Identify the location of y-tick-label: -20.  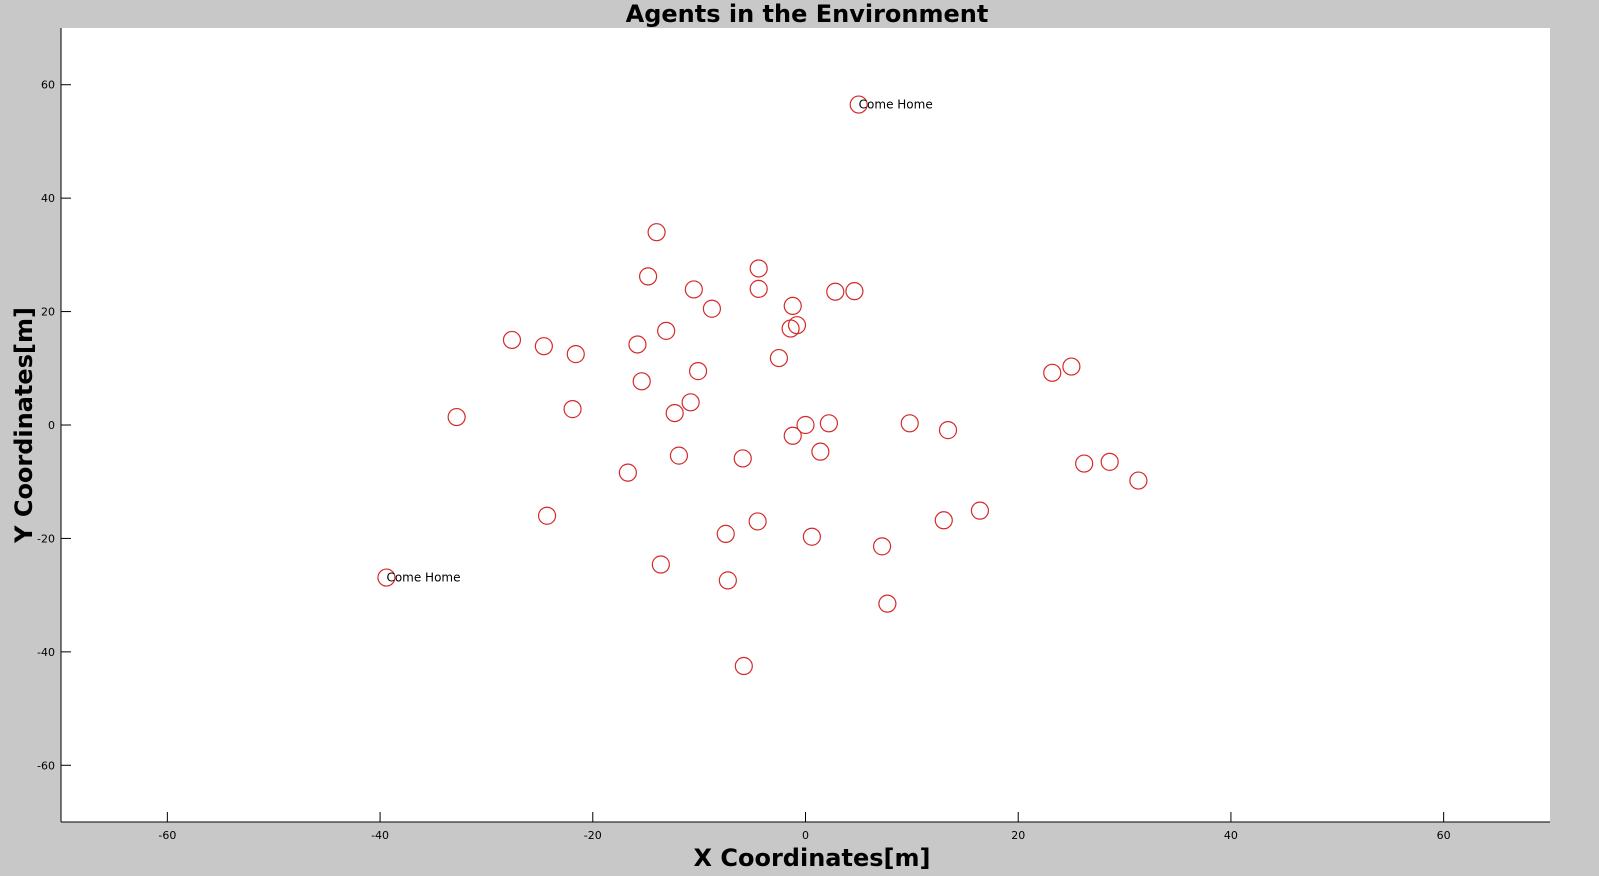
(46, 538).